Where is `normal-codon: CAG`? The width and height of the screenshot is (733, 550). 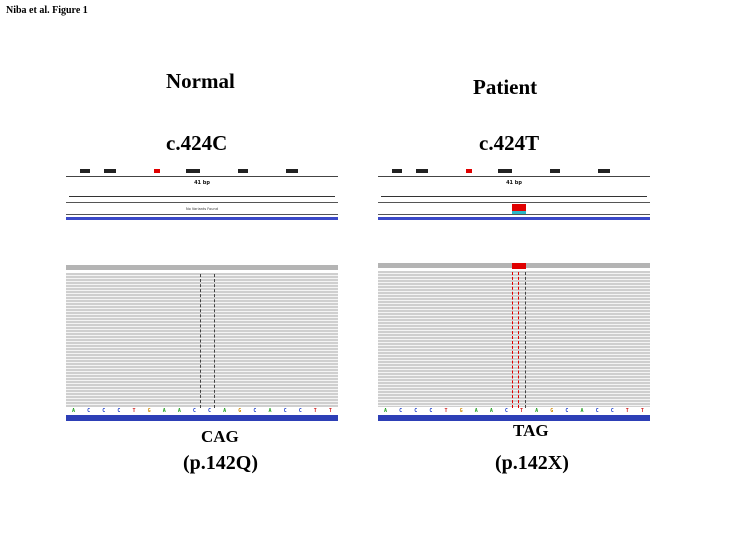
normal-codon: CAG is located at coordinates (220, 436).